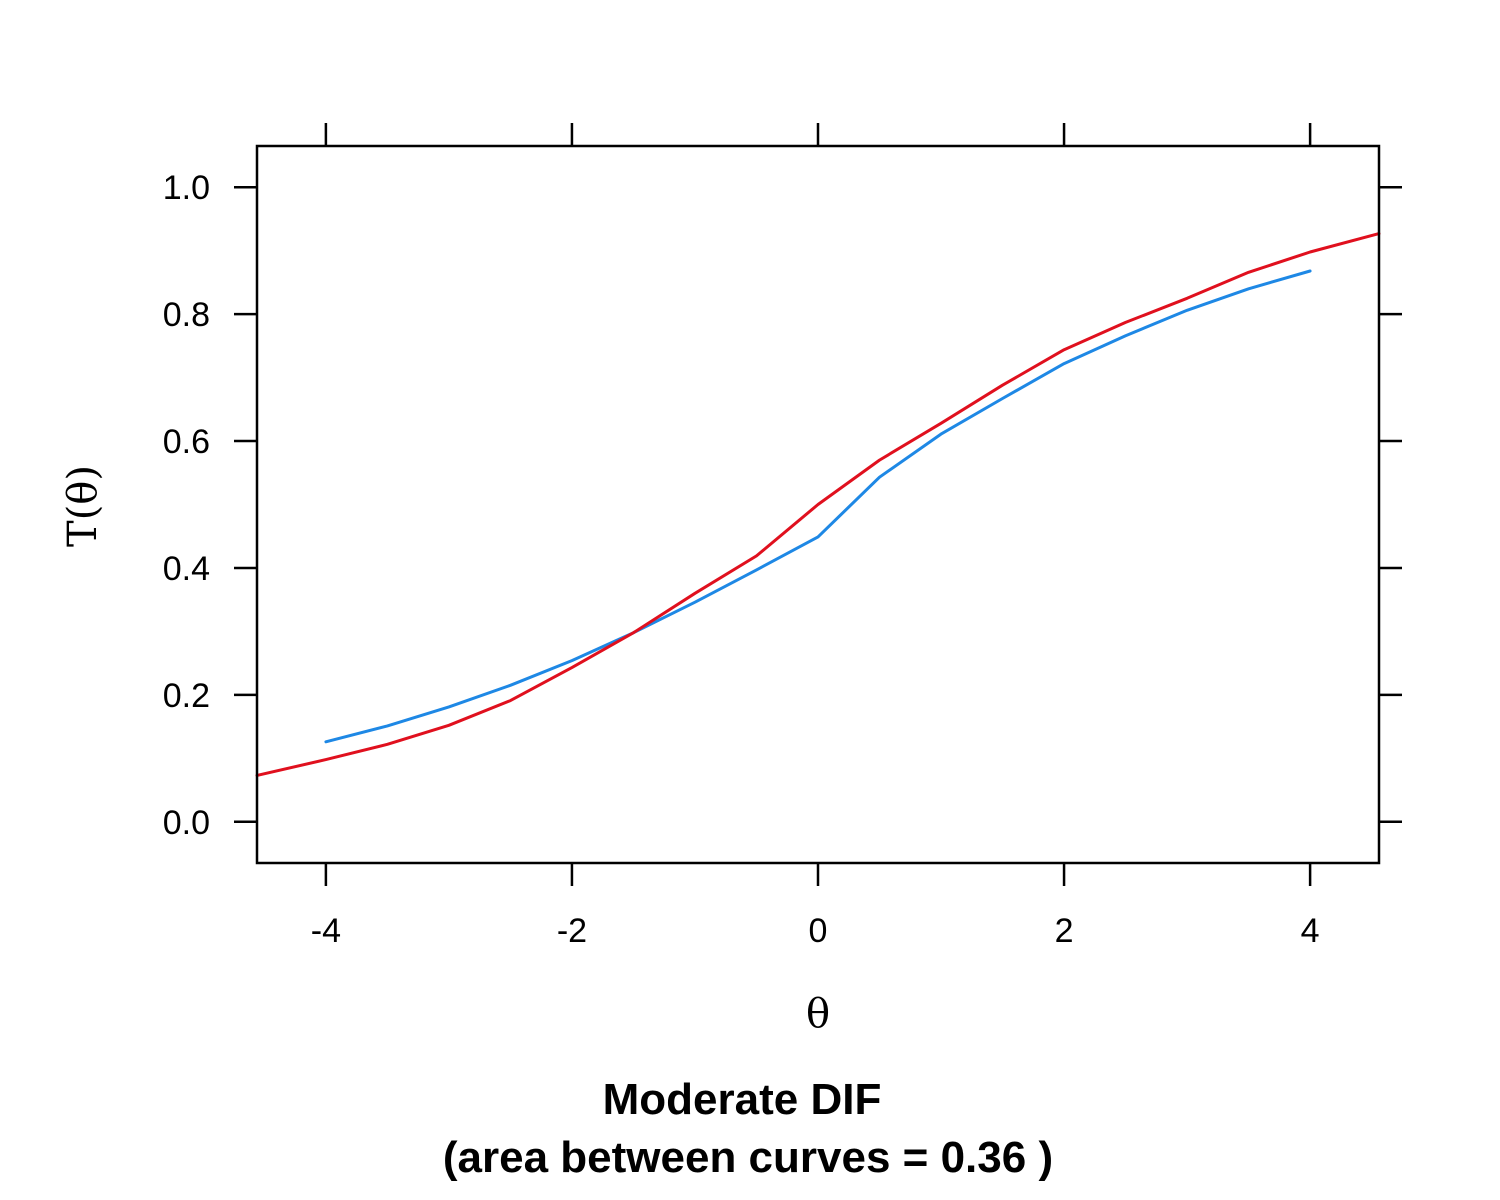 Image resolution: width=1500 pixels, height=1200 pixels. Describe the element at coordinates (1064, 931) in the screenshot. I see `x-tick-label-3: 2` at that location.